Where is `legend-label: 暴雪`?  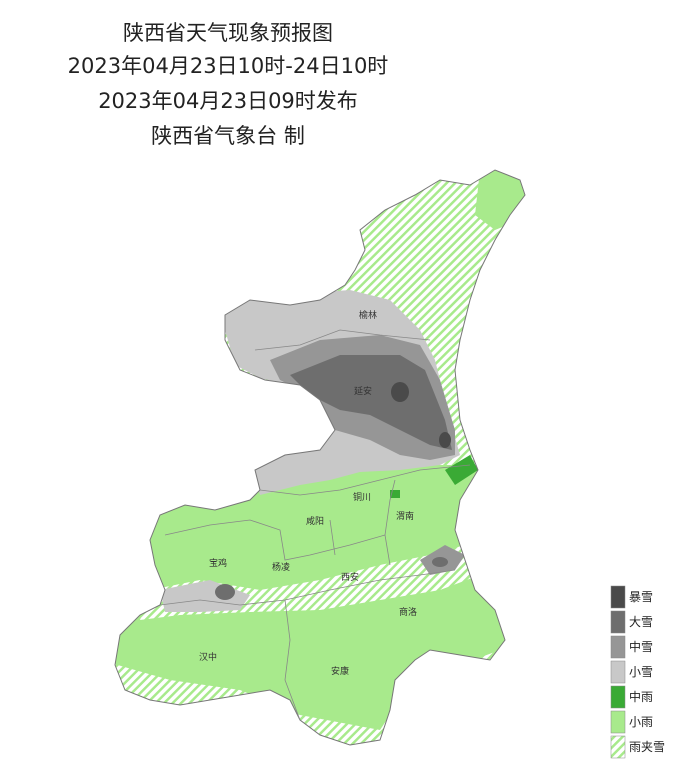 legend-label: 暴雪 is located at coordinates (641, 597).